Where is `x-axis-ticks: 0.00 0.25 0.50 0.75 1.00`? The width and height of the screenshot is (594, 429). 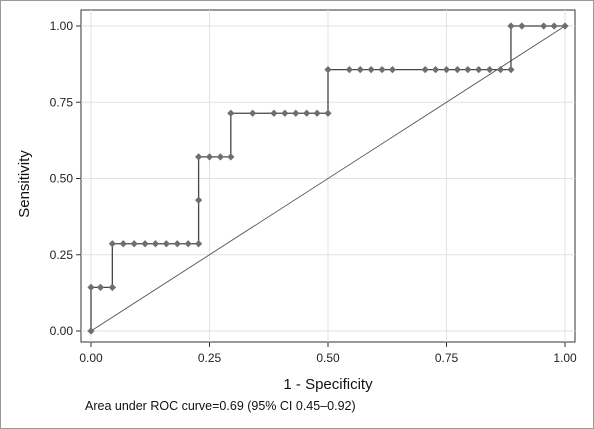 x-axis-ticks: 0.00 0.25 0.50 0.75 1.00 is located at coordinates (328, 353).